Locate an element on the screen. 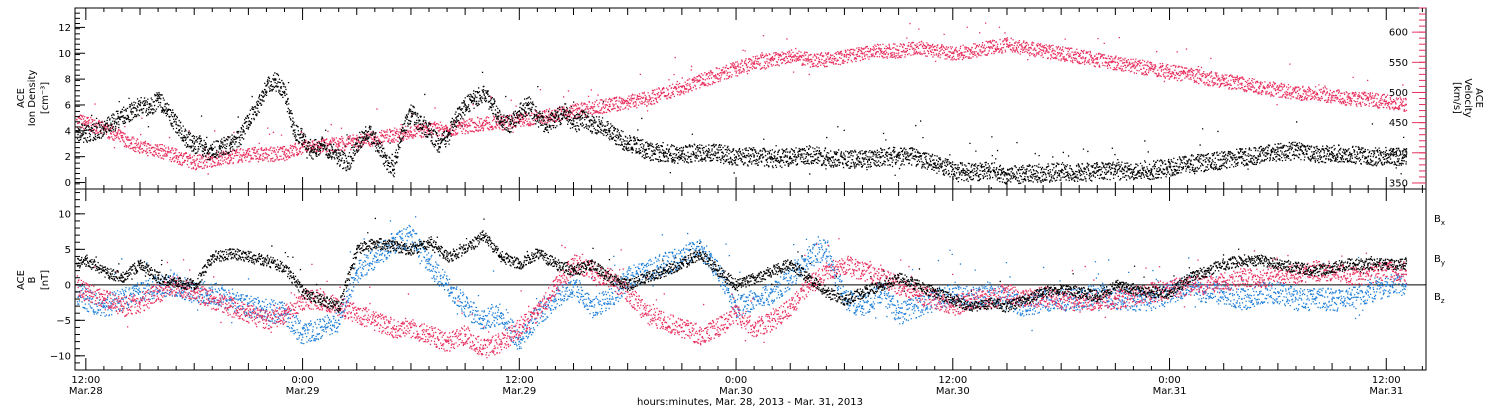  tick-label: 450 is located at coordinates (1398, 123).